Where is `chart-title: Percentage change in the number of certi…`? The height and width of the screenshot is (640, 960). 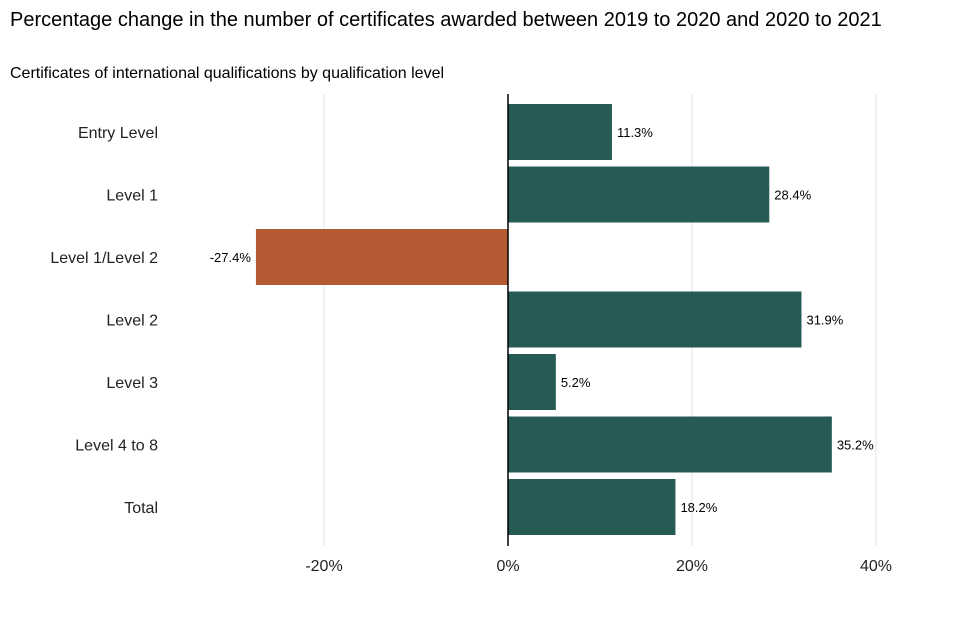 chart-title: Percentage change in the number of certi… is located at coordinates (446, 20).